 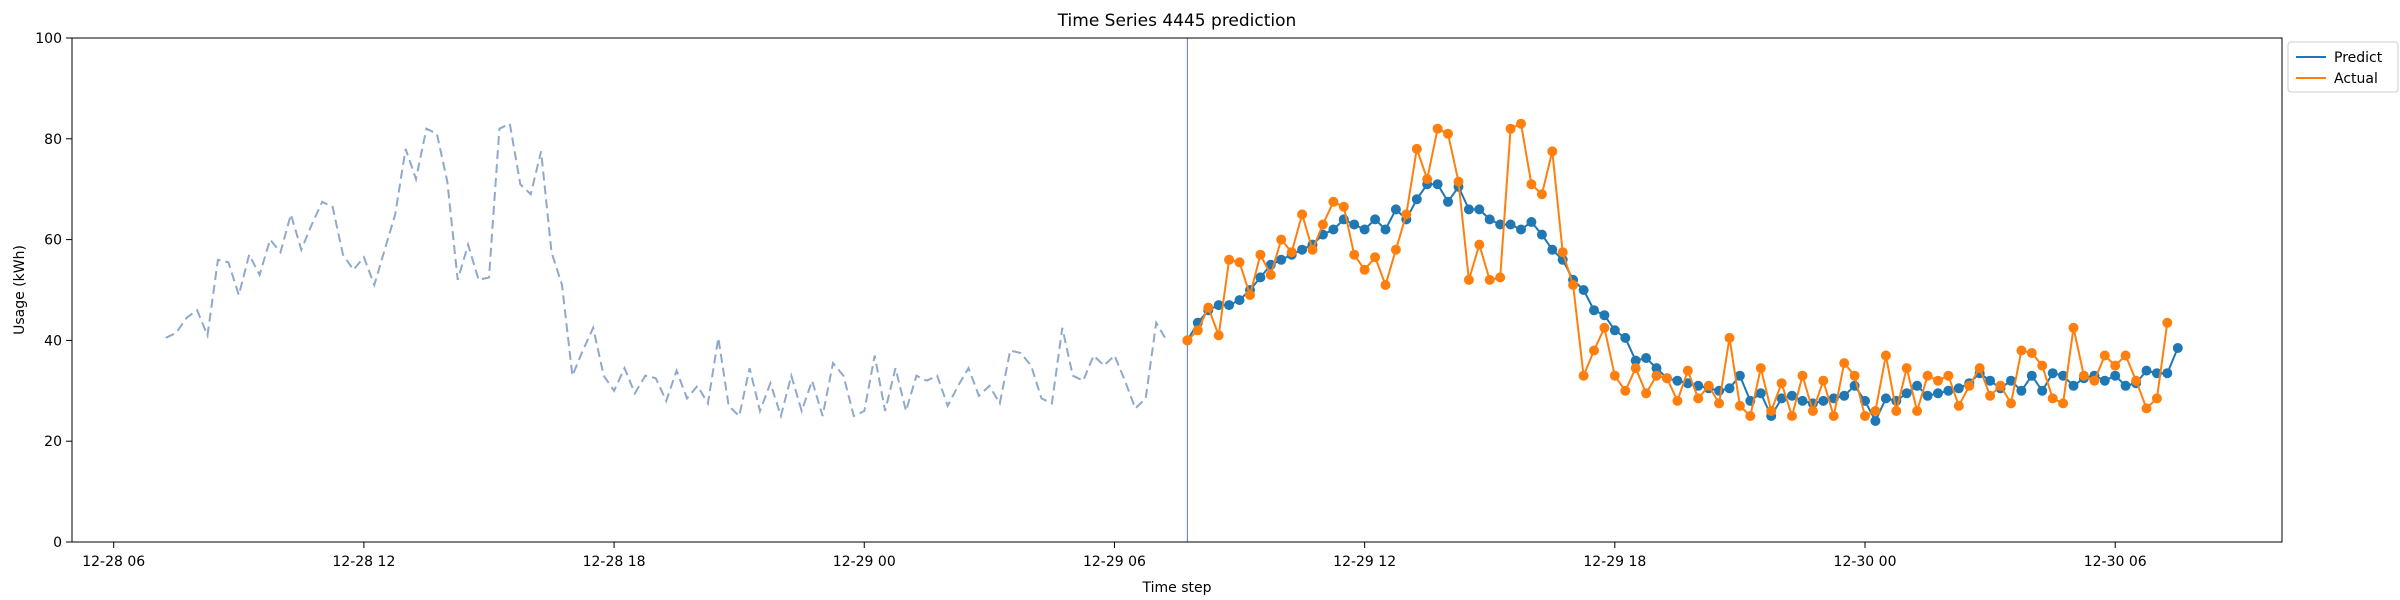 What do you see at coordinates (363, 562) in the screenshot?
I see `x-tick-label: 12-28 12` at bounding box center [363, 562].